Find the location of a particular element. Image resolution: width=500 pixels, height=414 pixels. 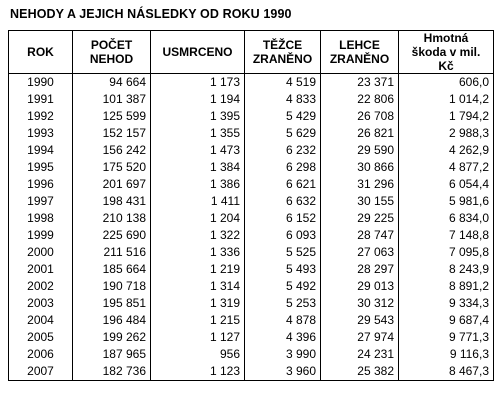

cell-killed: 1 384 is located at coordinates (197, 167).